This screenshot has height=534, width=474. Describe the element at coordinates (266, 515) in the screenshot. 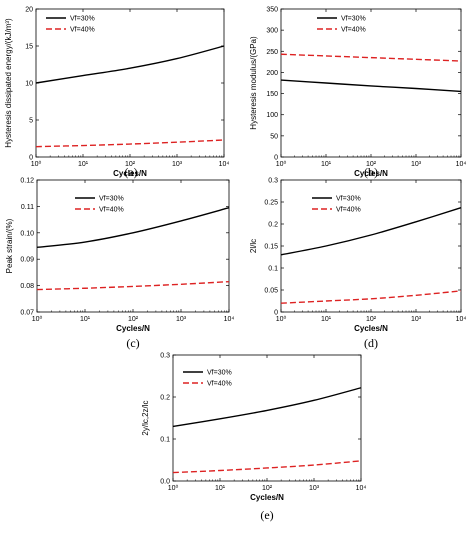

I see `panel-label: (e)` at that location.